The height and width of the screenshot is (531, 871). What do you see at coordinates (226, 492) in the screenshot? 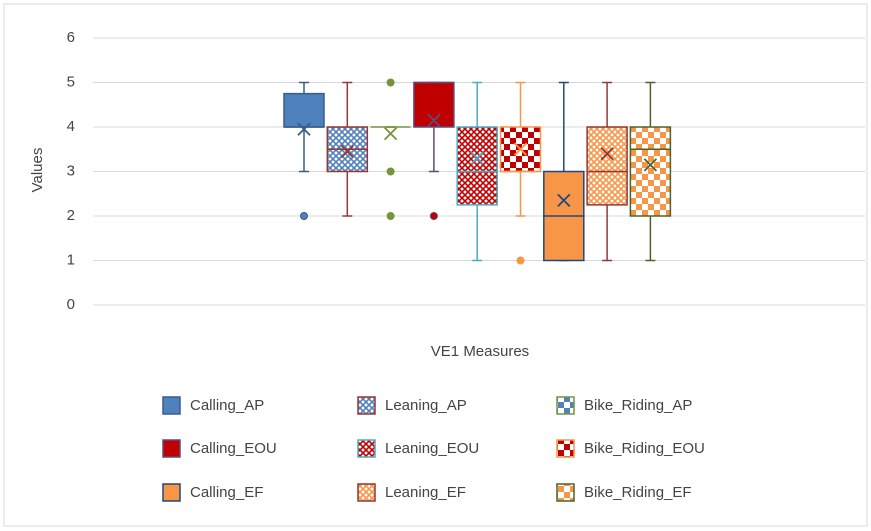
I see `legend-label: Calling_EF` at bounding box center [226, 492].